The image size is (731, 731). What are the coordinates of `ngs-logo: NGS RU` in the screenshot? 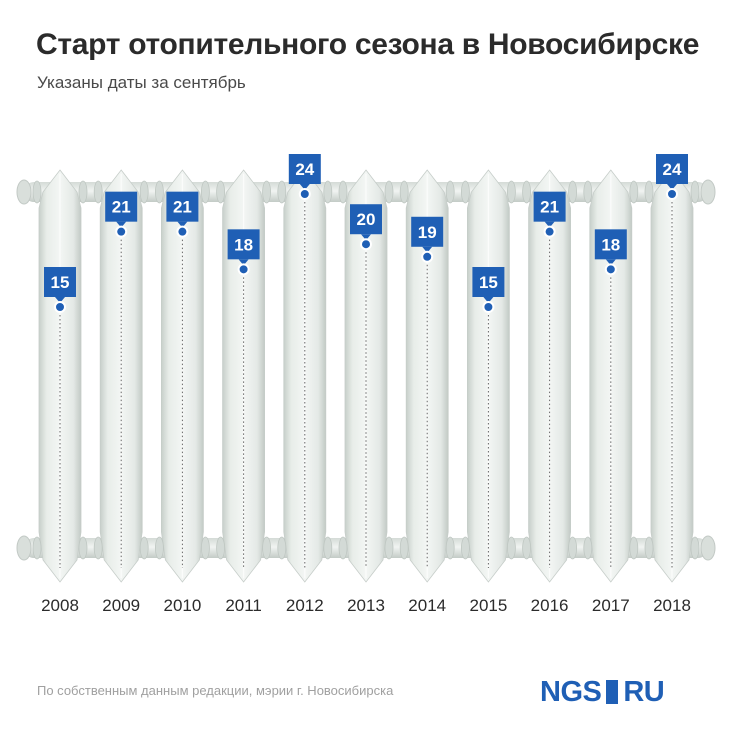 It's located at (602, 692).